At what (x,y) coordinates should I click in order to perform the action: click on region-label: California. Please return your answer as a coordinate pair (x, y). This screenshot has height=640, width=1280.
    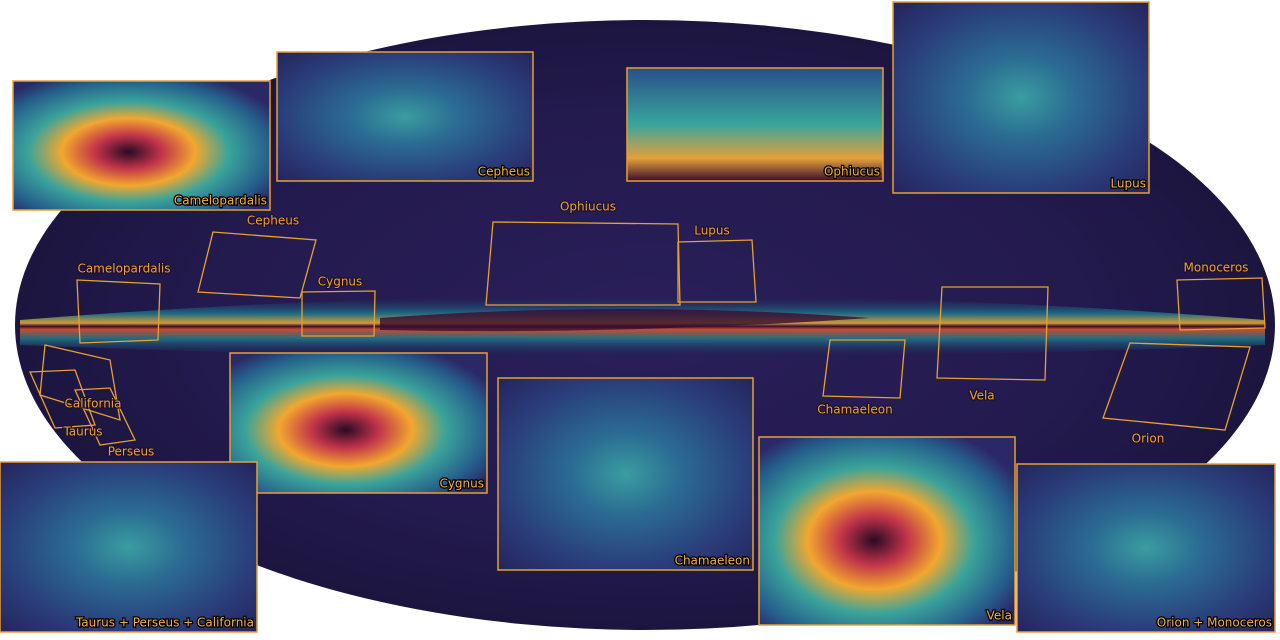
    Looking at the image, I should click on (93, 404).